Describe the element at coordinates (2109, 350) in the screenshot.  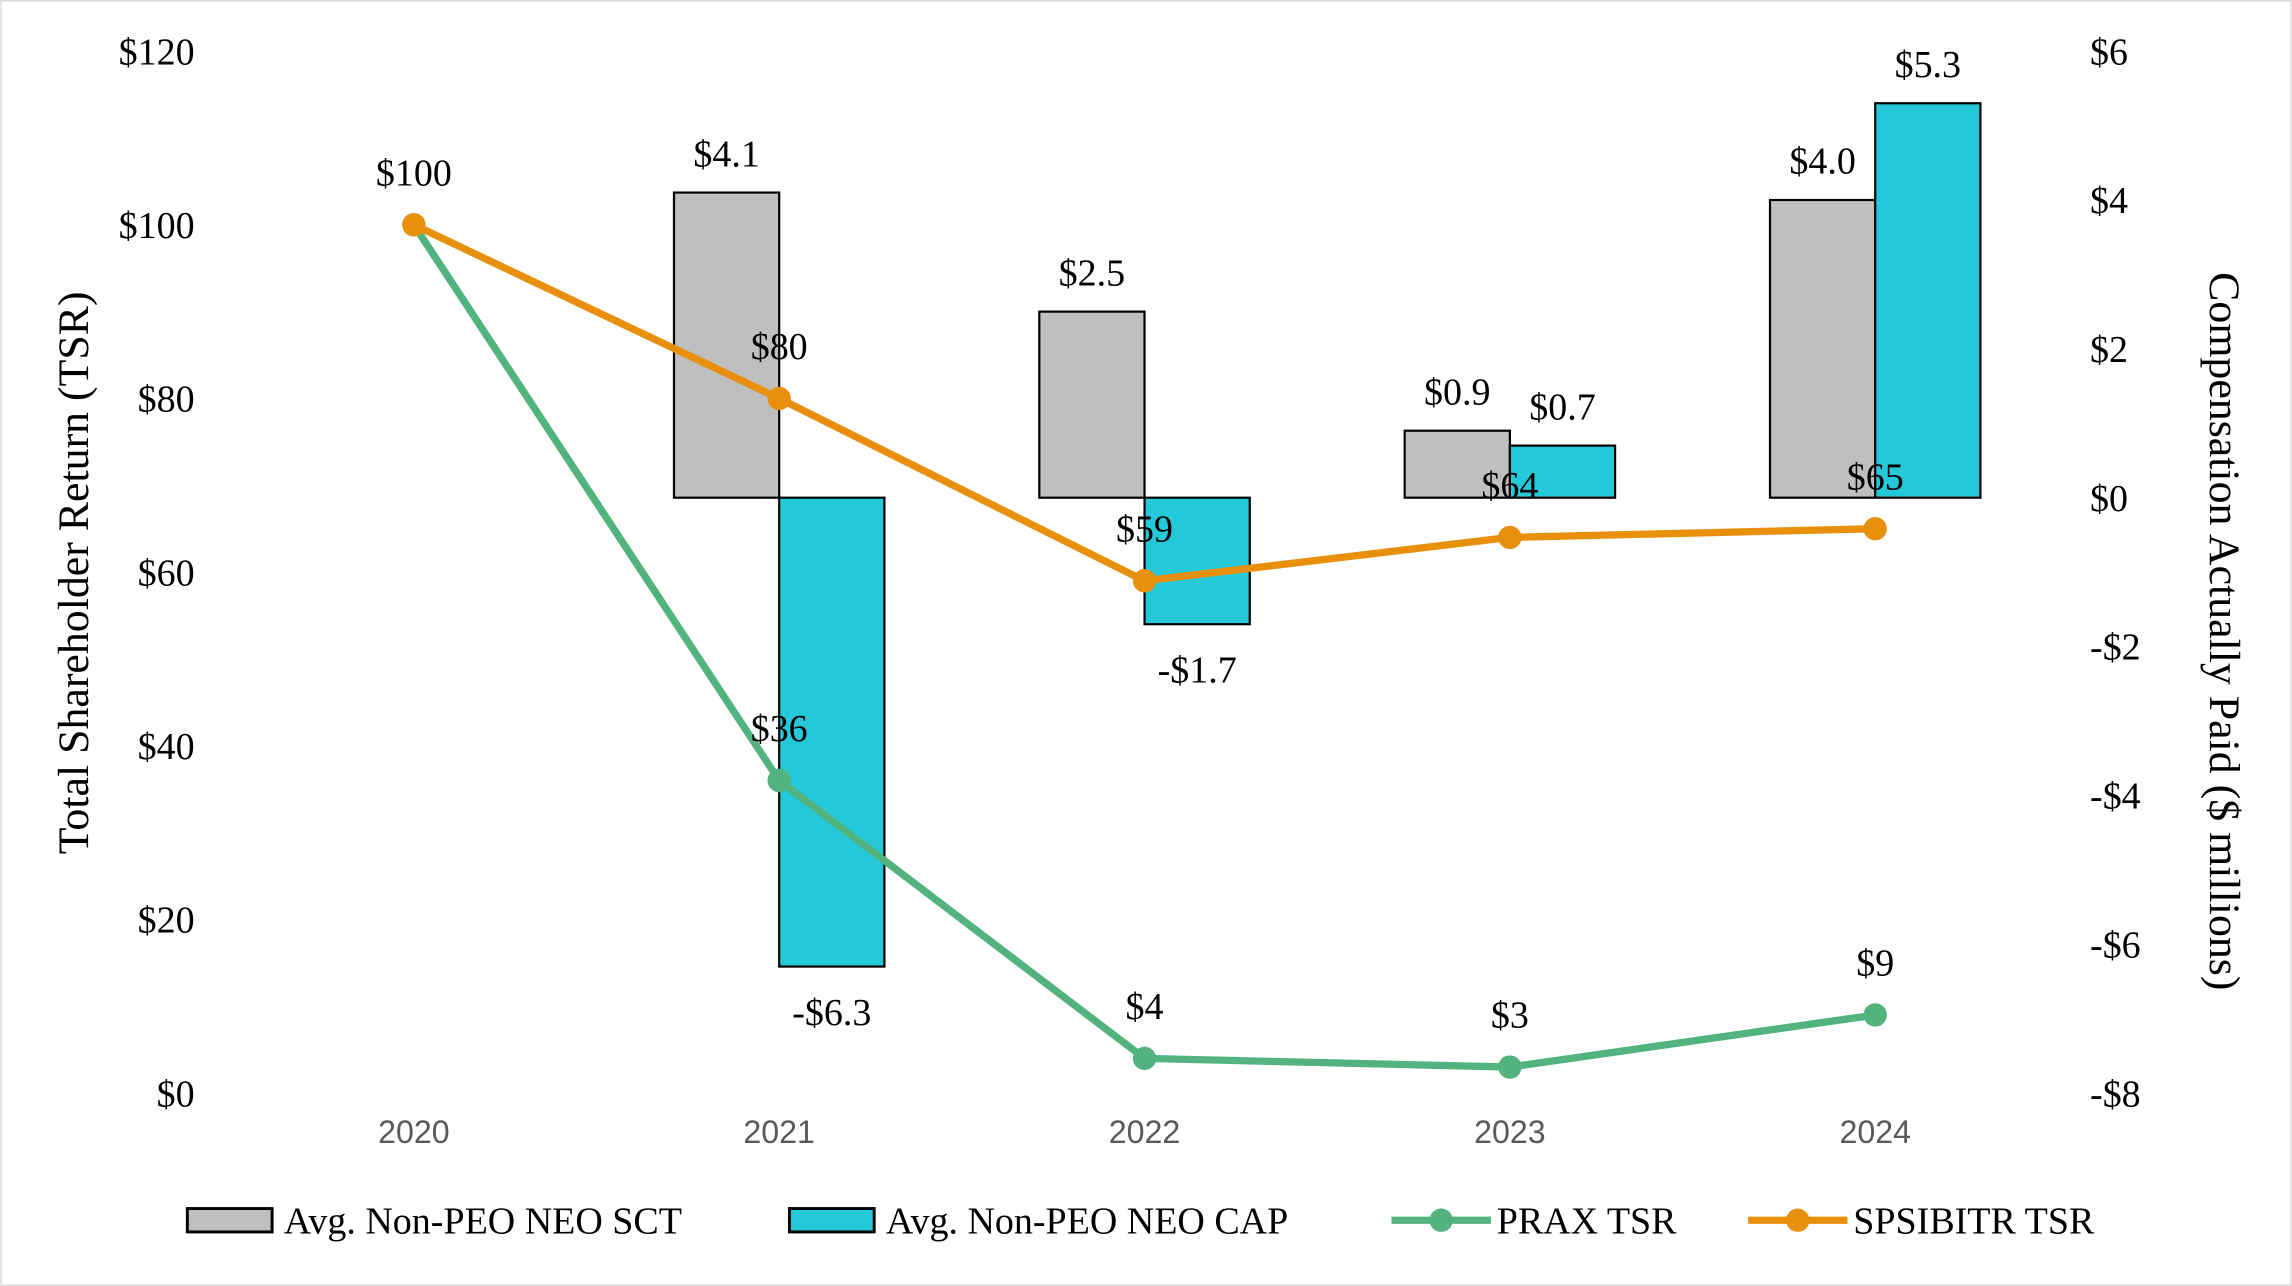
I see `right-tick-label: $2` at that location.